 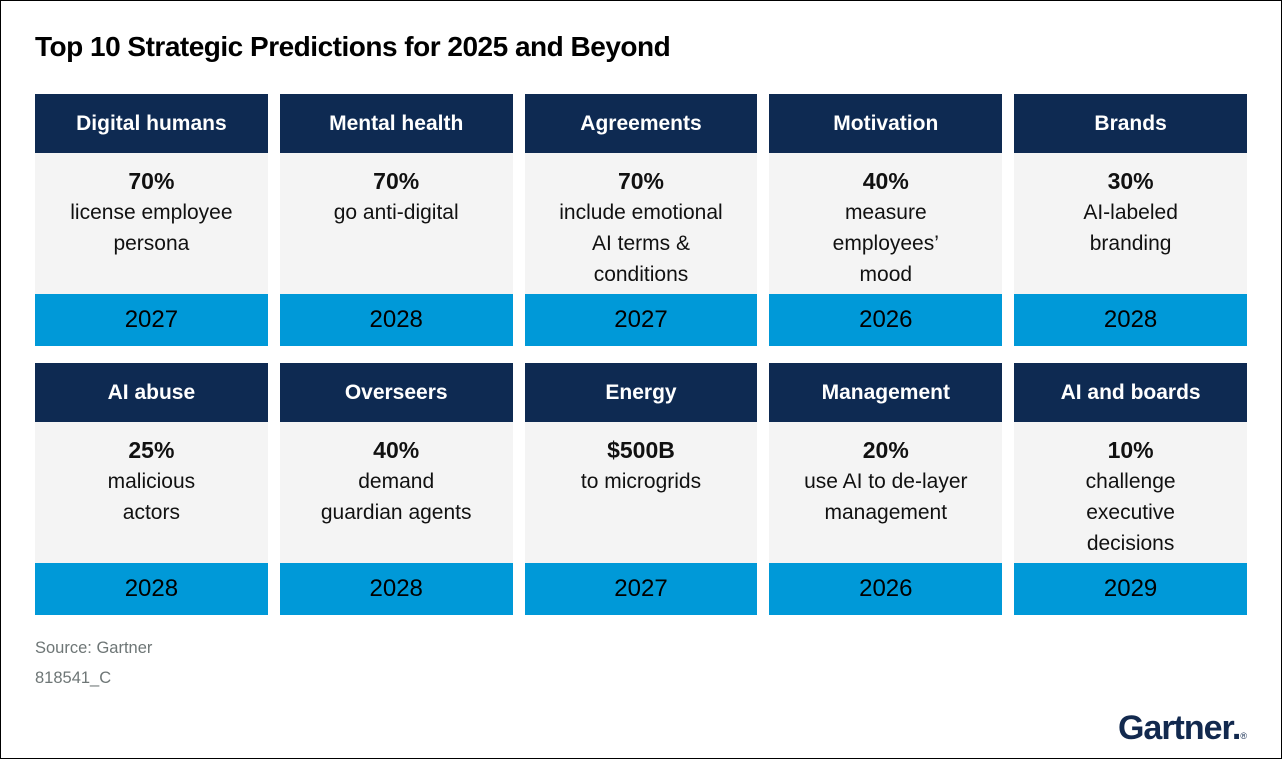 What do you see at coordinates (396, 123) in the screenshot?
I see `card-category-header: Mental health` at bounding box center [396, 123].